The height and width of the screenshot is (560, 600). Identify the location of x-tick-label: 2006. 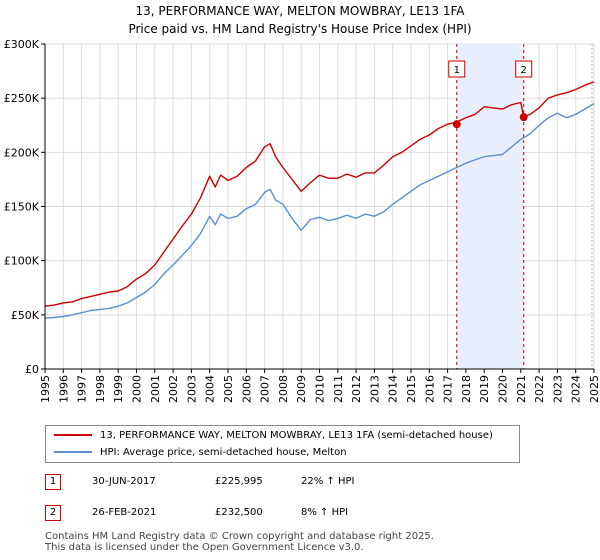
(246, 389).